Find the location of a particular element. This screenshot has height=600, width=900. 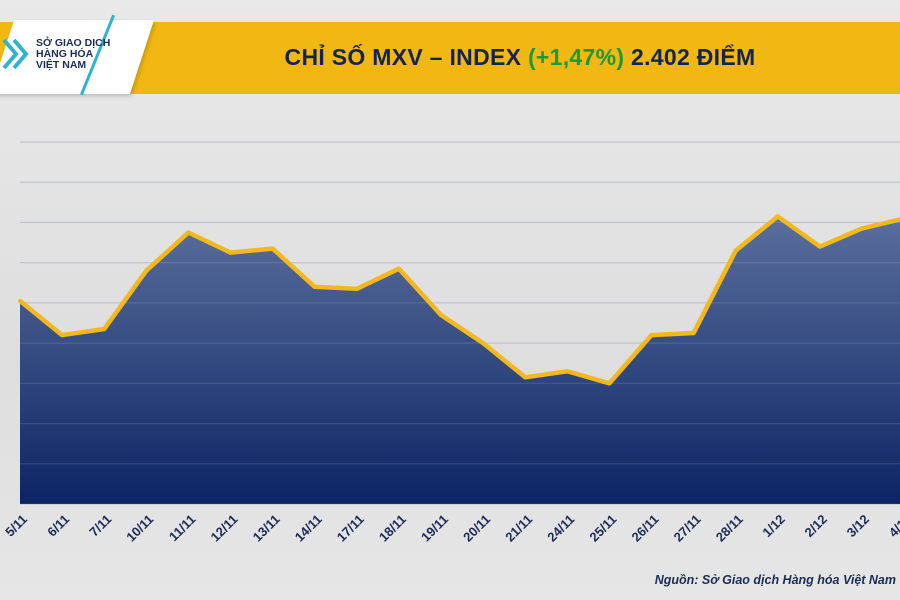

x-tick-label: 27/11 is located at coordinates (687, 528).